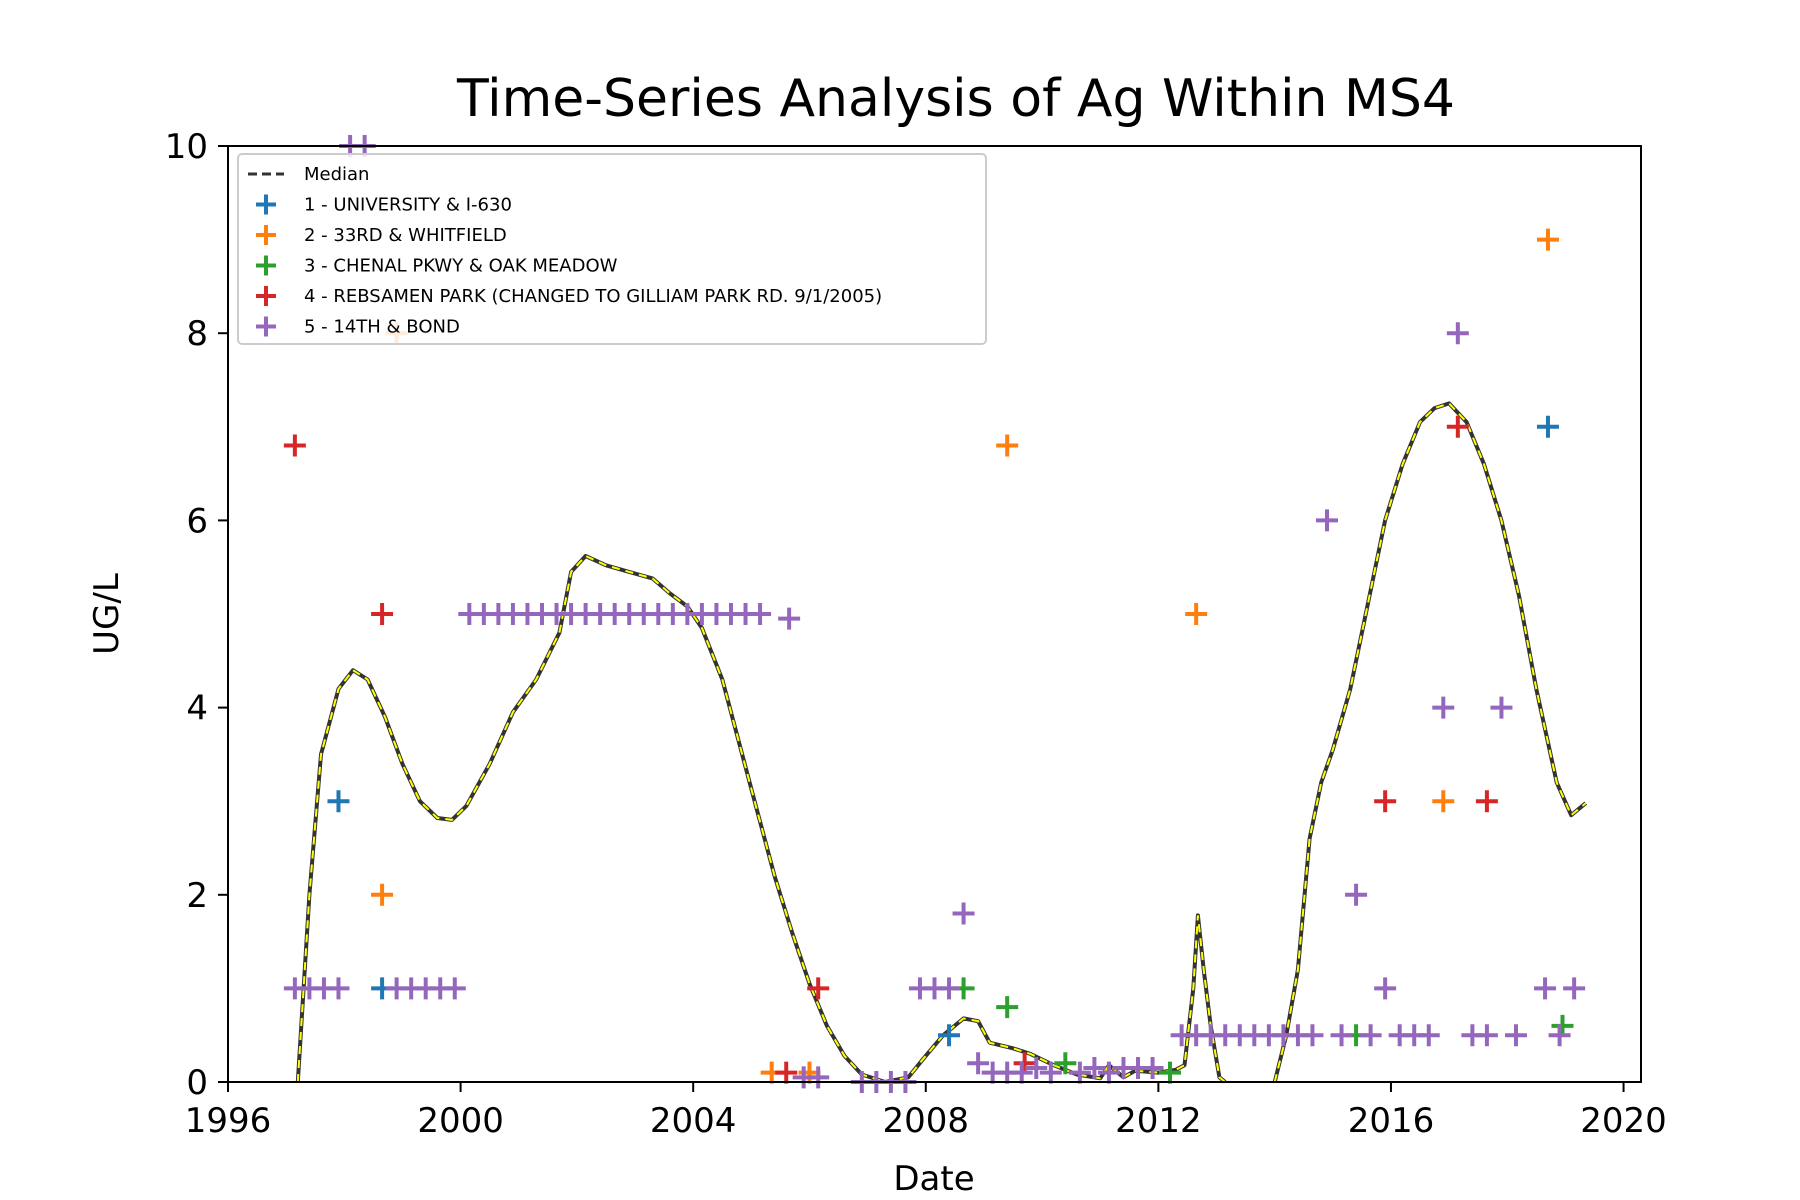 The height and width of the screenshot is (1200, 1800). I want to click on x-axis-title: Date, so click(933, 1179).